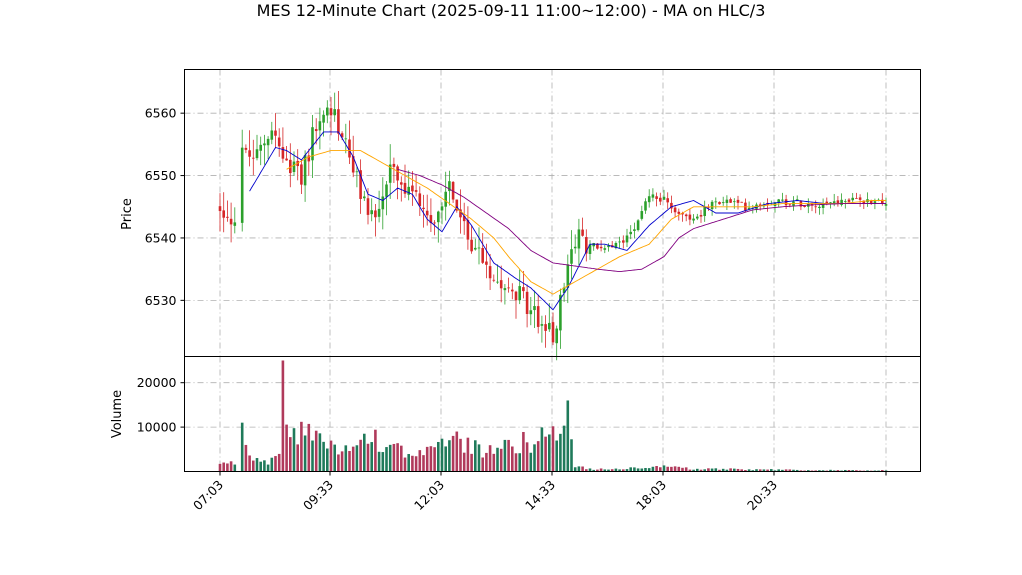  What do you see at coordinates (318, 495) in the screenshot?
I see `x-tick-label: 09:33` at bounding box center [318, 495].